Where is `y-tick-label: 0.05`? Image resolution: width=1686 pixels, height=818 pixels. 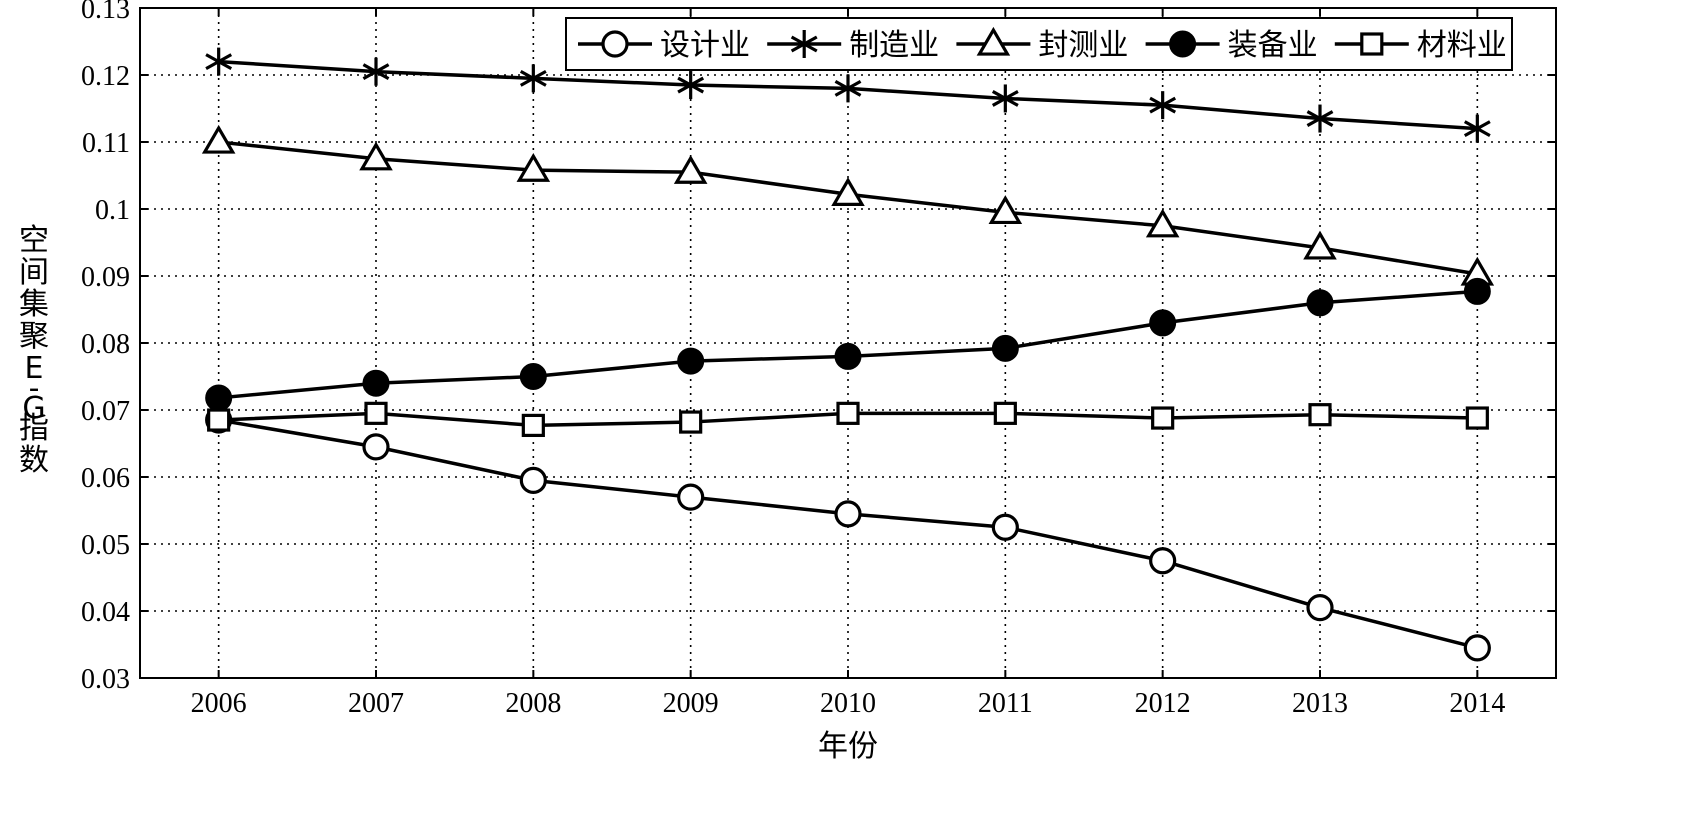
y-tick-label: 0.05 is located at coordinates (105, 545).